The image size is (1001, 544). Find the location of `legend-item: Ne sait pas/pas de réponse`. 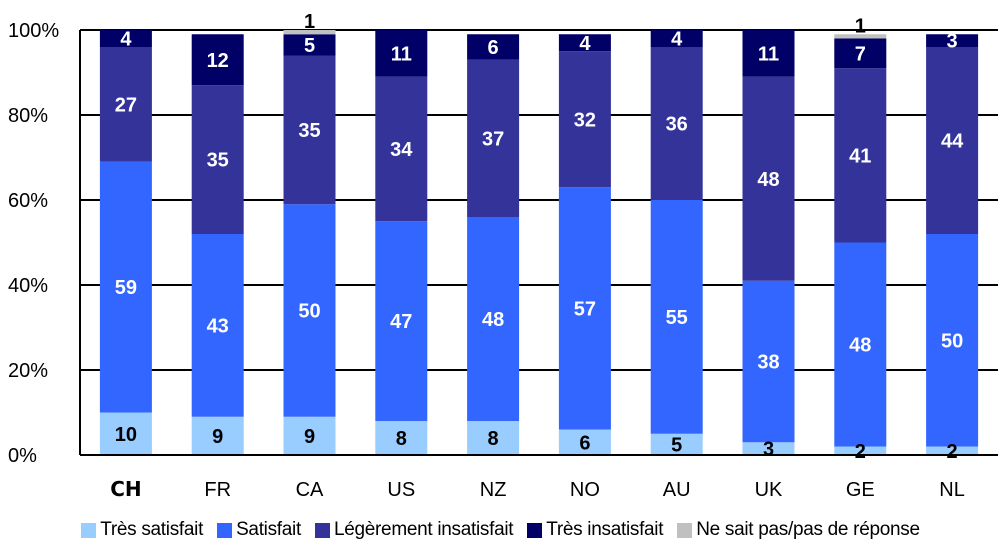

legend-item: Ne sait pas/pas de réponse is located at coordinates (798, 530).